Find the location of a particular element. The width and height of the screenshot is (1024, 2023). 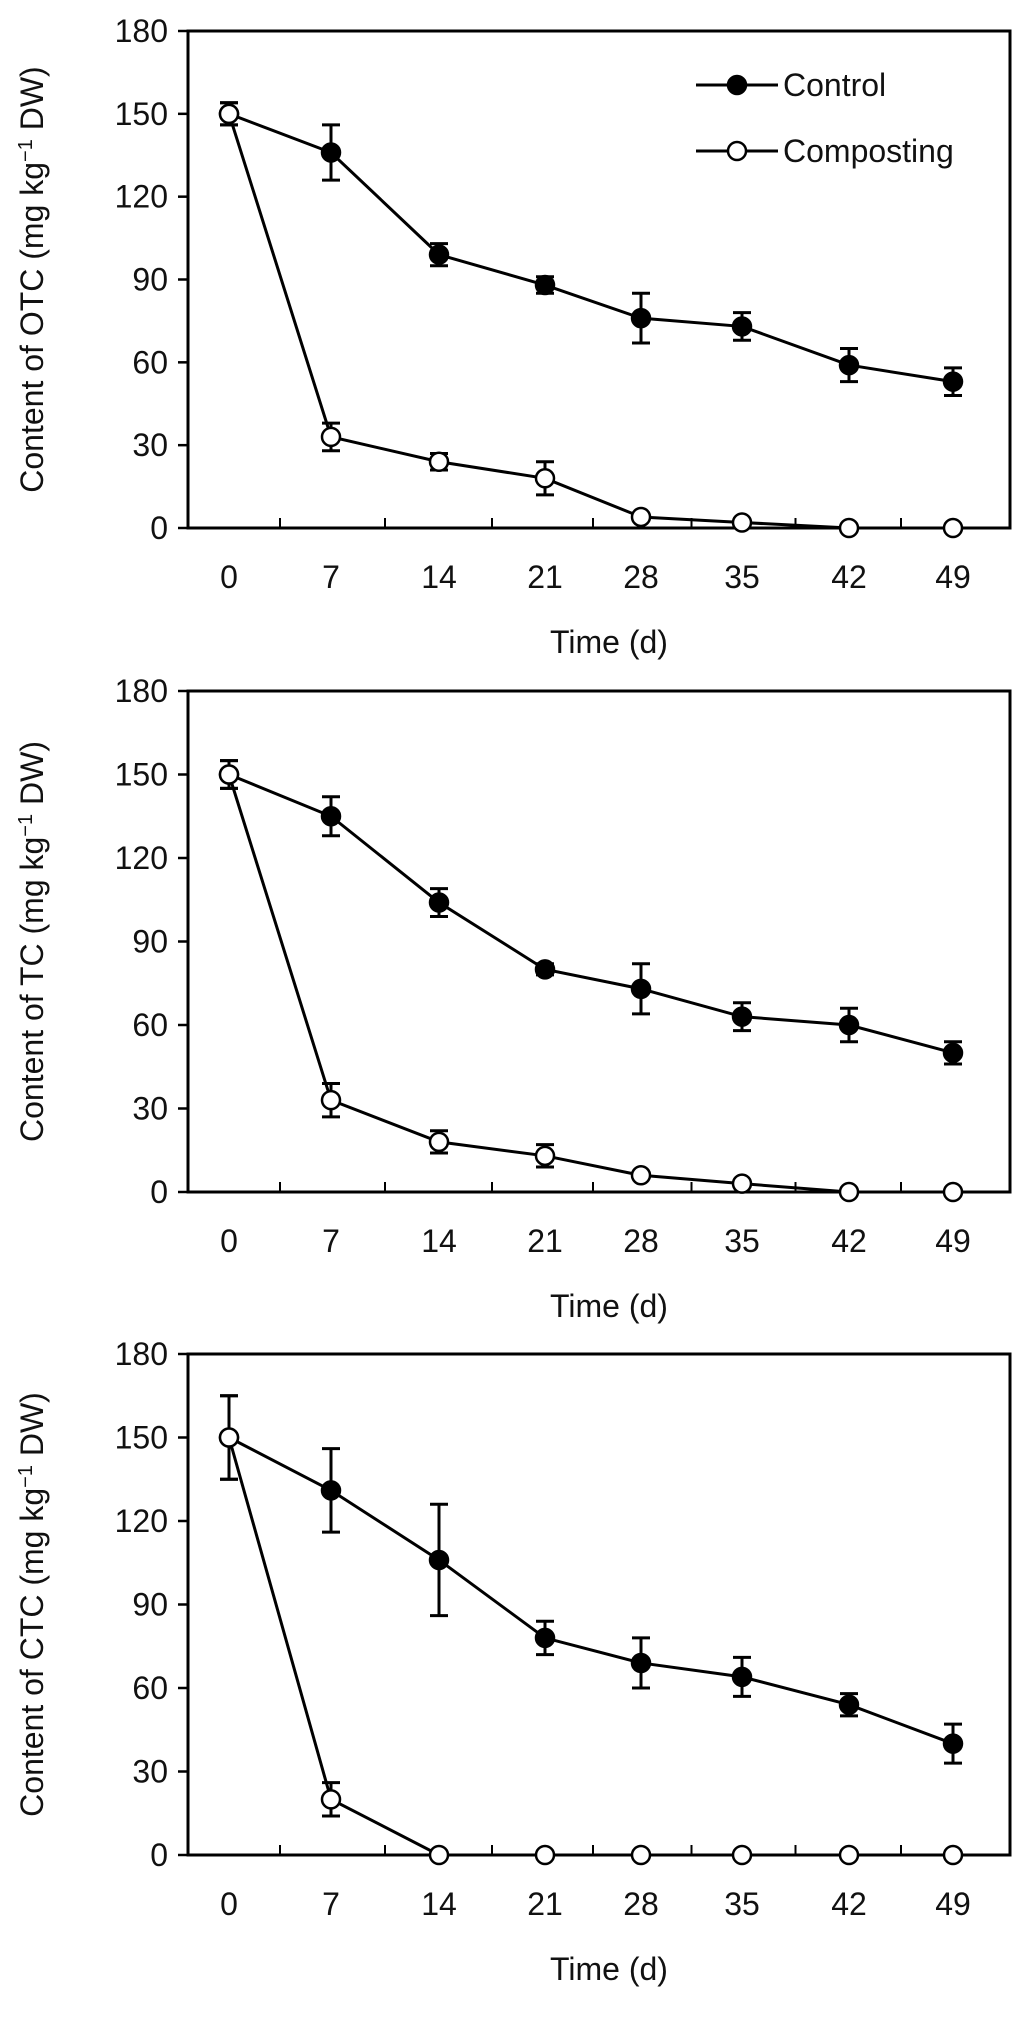

y-axis-title: Content of CTC (mg kg−1 DW) is located at coordinates (32, 1604).